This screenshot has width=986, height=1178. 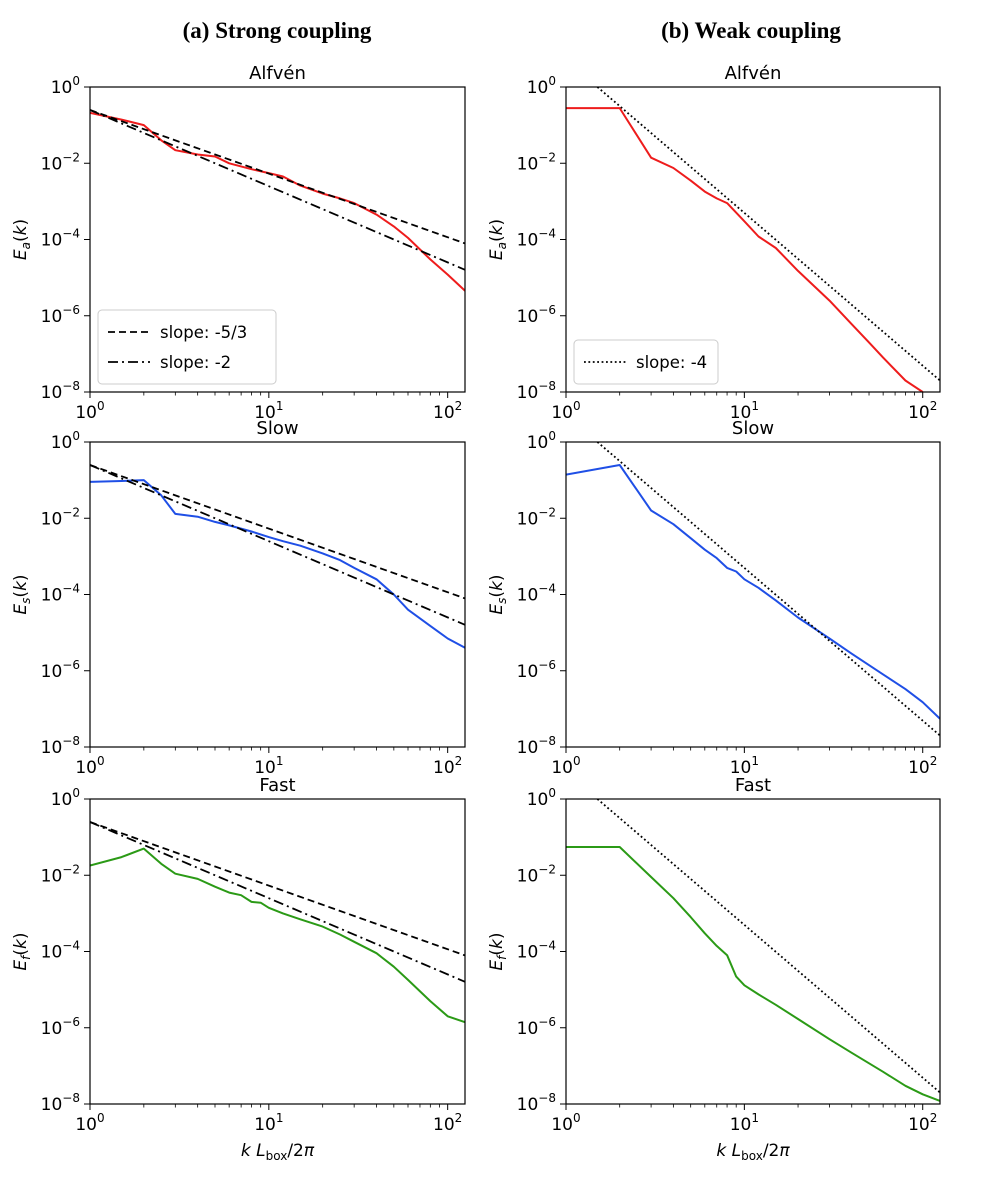 What do you see at coordinates (277, 30) in the screenshot?
I see `column-title-strong: (a) Strong coupling` at bounding box center [277, 30].